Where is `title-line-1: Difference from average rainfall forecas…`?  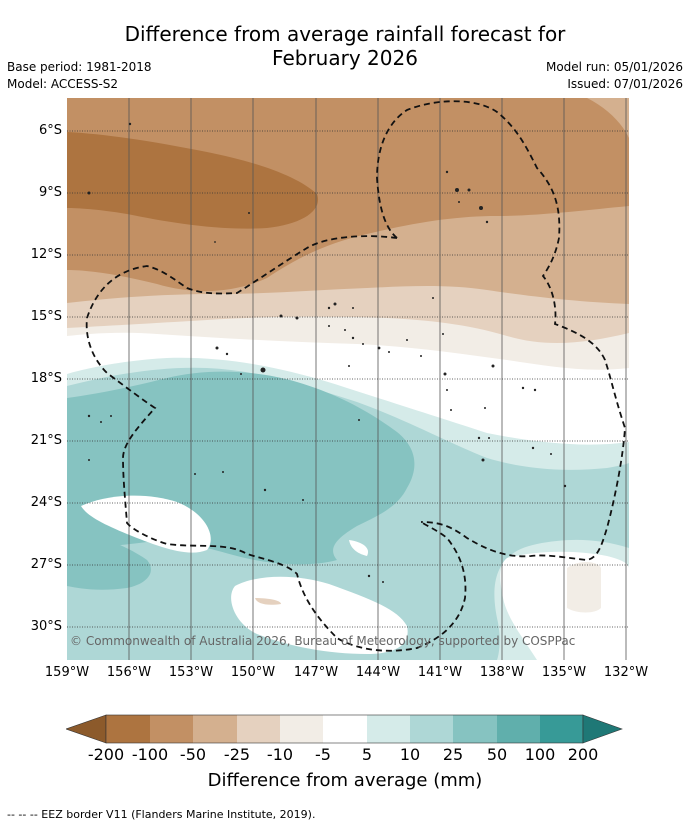 title-line-1: Difference from average rainfall forecas… is located at coordinates (345, 34).